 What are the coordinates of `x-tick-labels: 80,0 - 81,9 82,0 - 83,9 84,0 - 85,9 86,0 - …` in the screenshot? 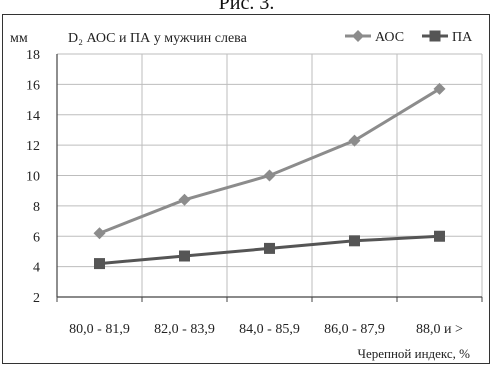 It's located at (266, 329).